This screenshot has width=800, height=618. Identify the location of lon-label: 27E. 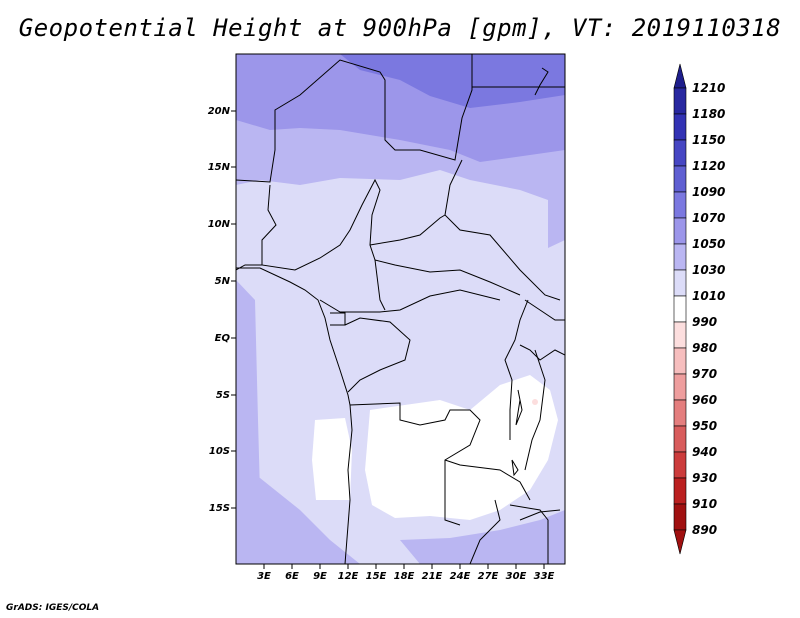
(488, 576).